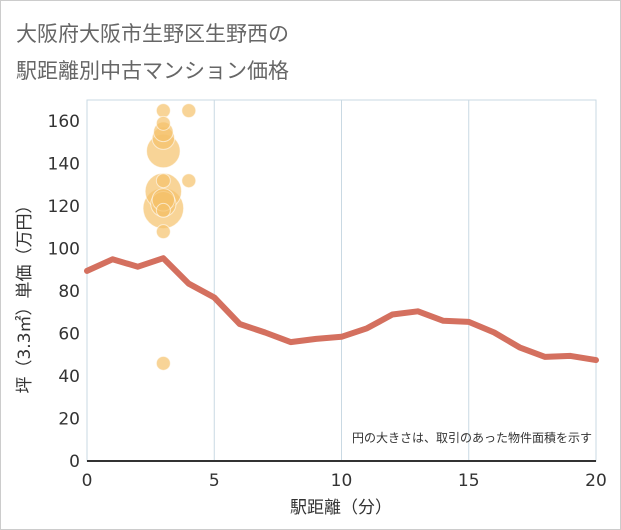  What do you see at coordinates (69, 292) in the screenshot?
I see `y-tick-label: 80` at bounding box center [69, 292].